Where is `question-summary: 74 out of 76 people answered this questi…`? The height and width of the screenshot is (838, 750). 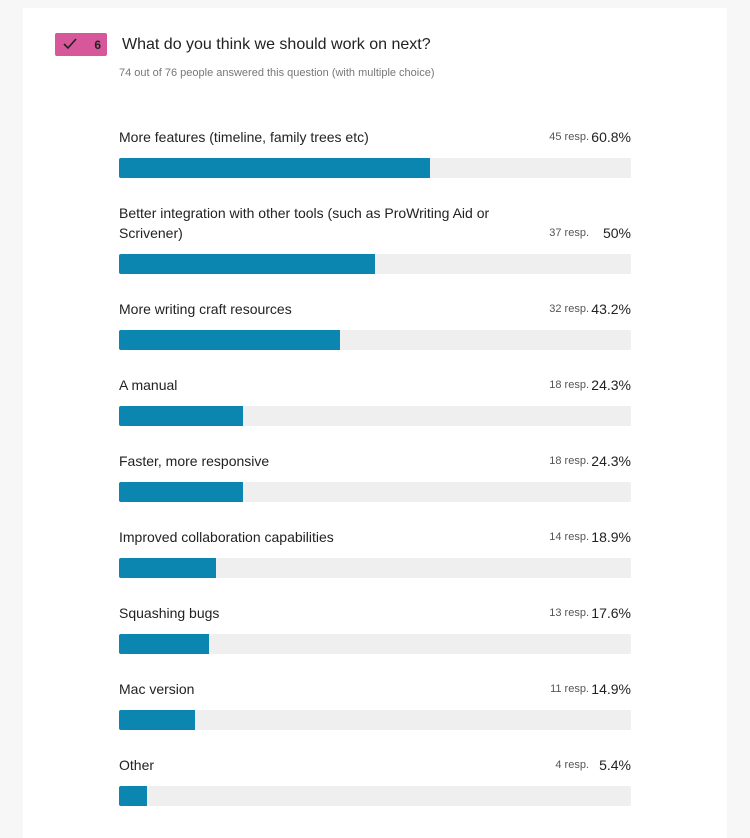 question-summary: 74 out of 76 people answered this questi… is located at coordinates (277, 73).